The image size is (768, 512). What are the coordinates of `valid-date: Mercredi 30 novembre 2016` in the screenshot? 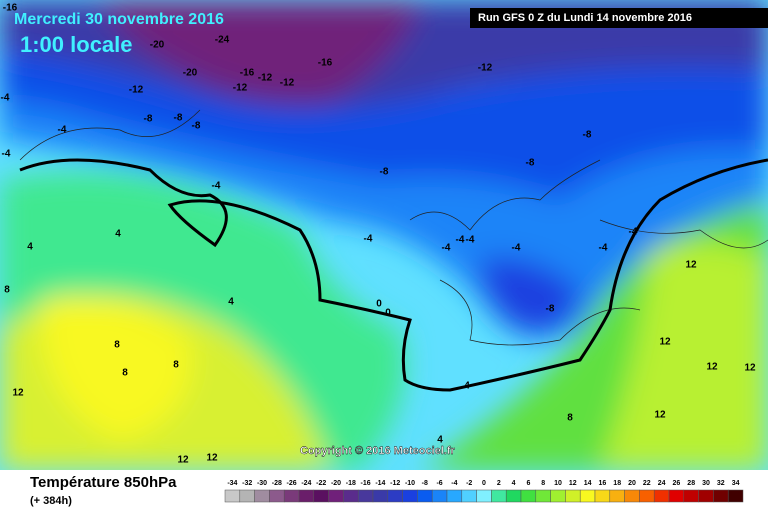 It's located at (119, 19).